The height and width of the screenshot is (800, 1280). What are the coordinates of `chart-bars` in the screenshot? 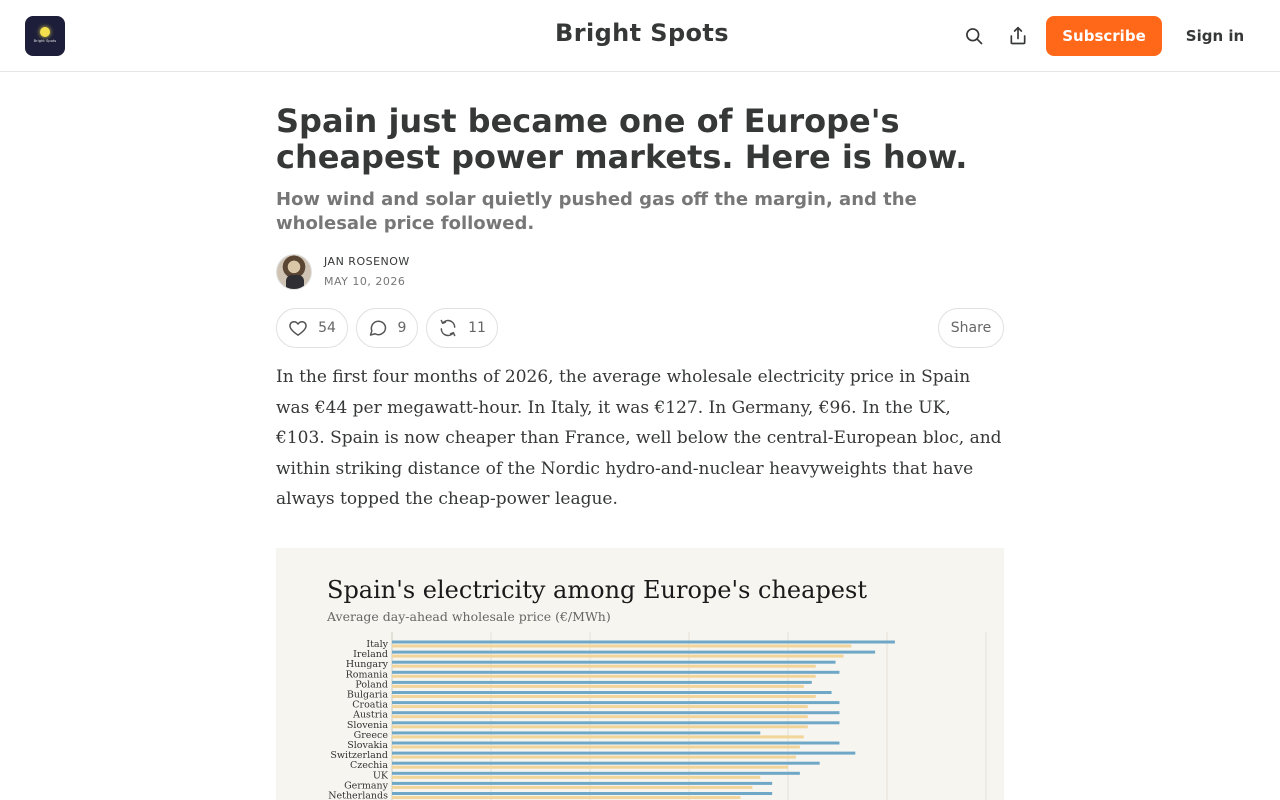 It's located at (643, 719).